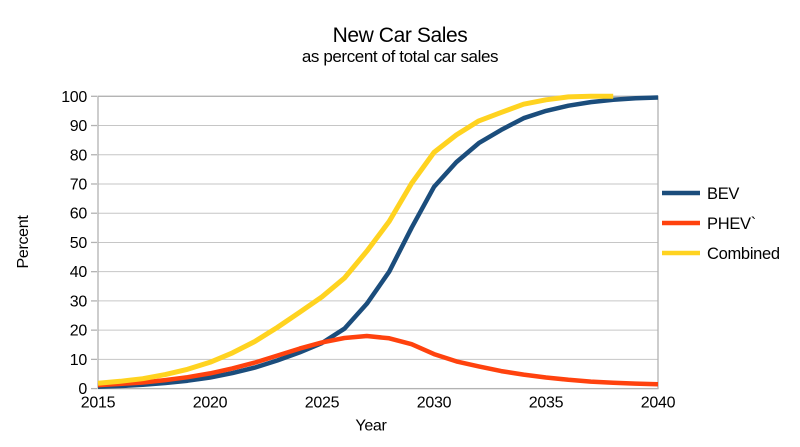  I want to click on x-tick-label: 2025, so click(322, 403).